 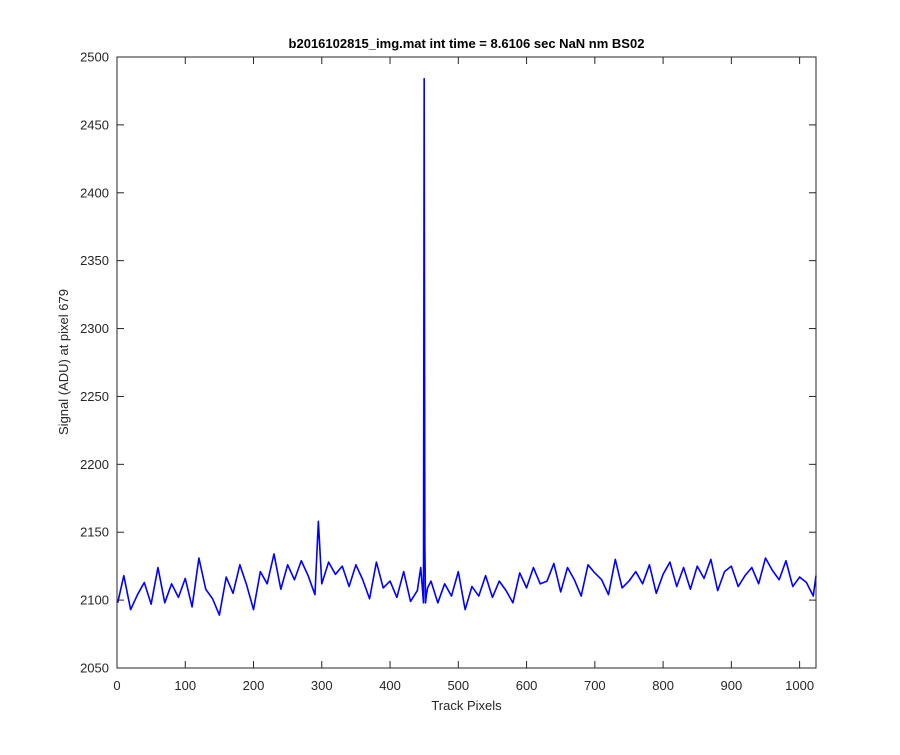 I want to click on y-axis-label: Signal (ADU) at pixel 679, so click(x=63, y=362).